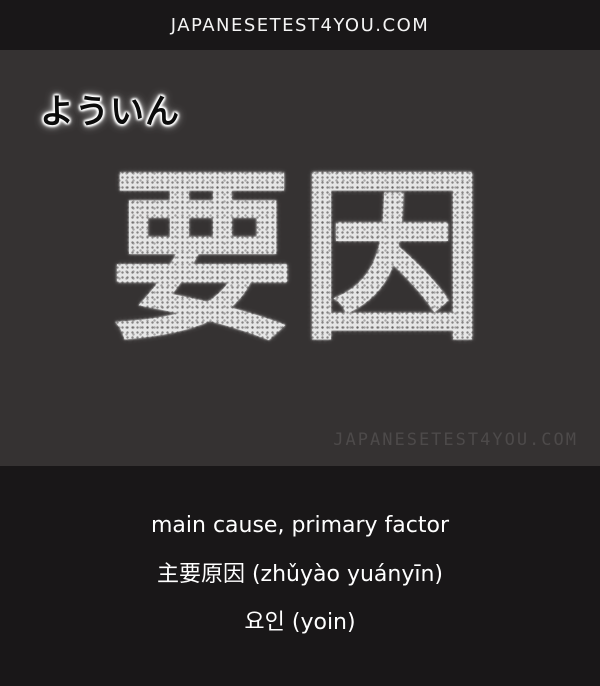  I want to click on hiragana-reading: ようい​ん, so click(110, 112).